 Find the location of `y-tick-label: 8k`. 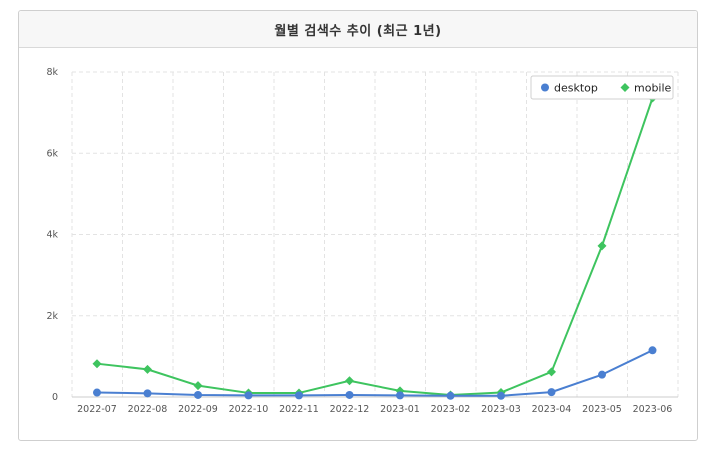

y-tick-label: 8k is located at coordinates (52, 72).